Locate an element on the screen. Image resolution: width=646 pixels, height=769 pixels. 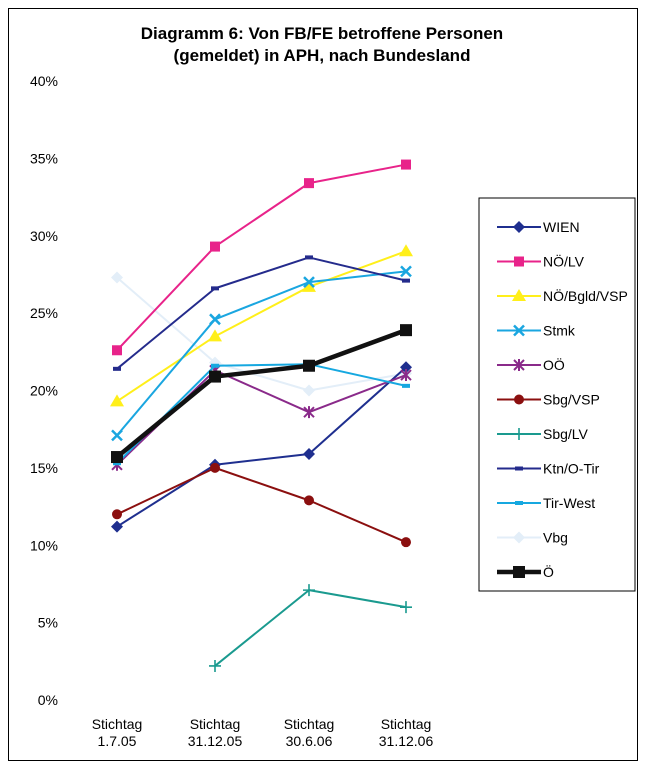
y-tick-label: 35% is located at coordinates (44, 158).